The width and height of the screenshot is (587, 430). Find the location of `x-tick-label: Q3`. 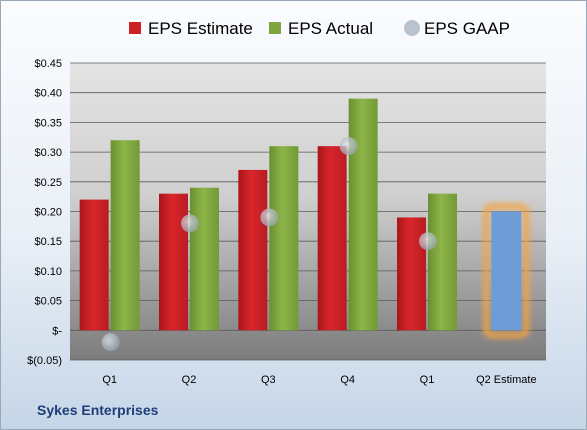

x-tick-label: Q3 is located at coordinates (268, 380).